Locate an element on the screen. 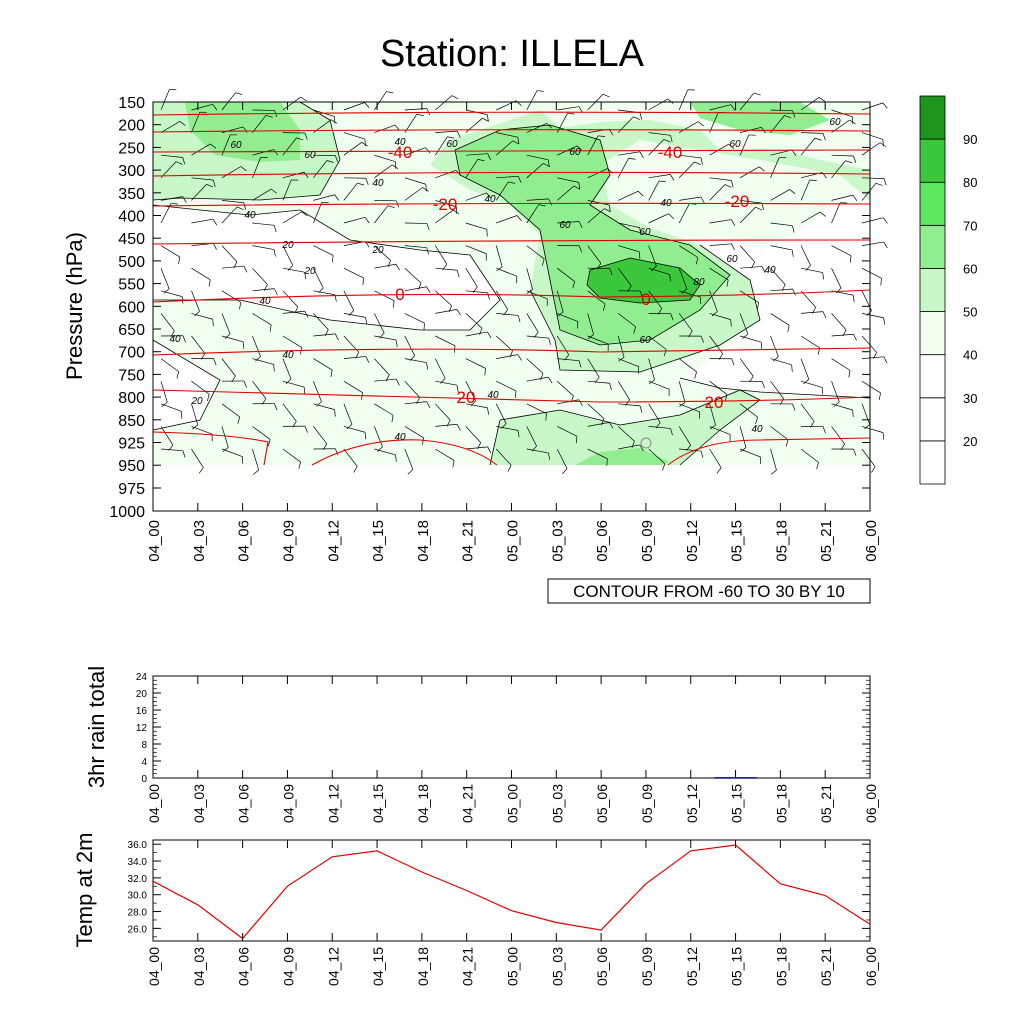 The image size is (1024, 1024). pressure-tick-label: 150 is located at coordinates (131, 103).